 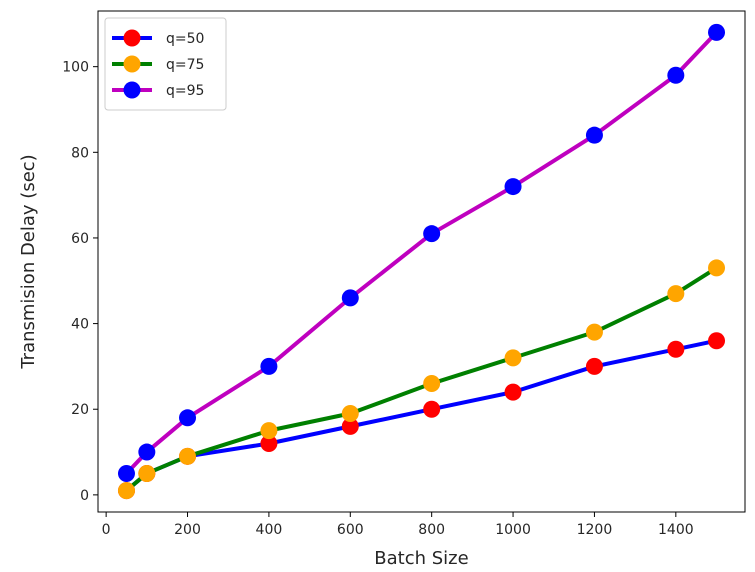 What do you see at coordinates (132, 90) in the screenshot?
I see `legend-marker-q=95` at bounding box center [132, 90].